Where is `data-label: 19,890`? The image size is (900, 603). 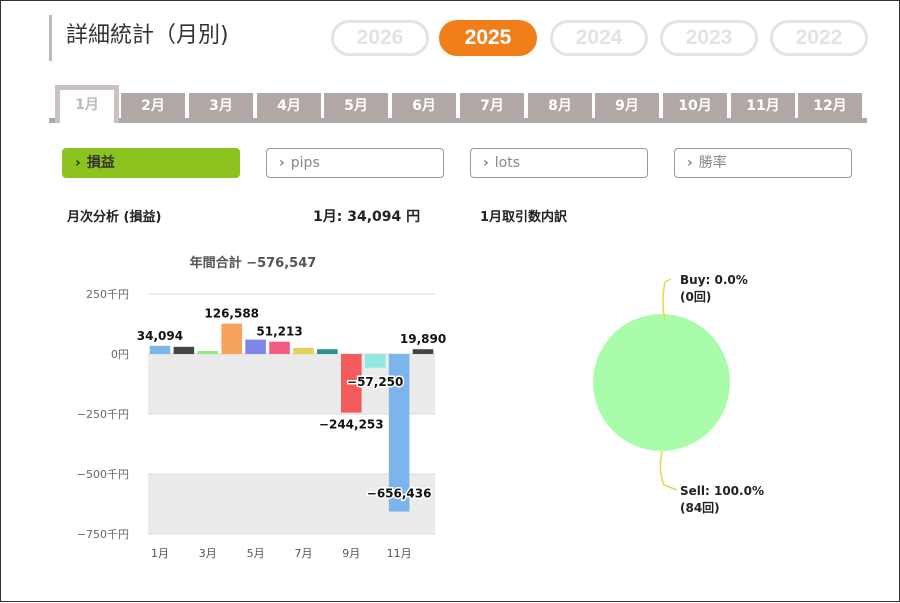
data-label: 19,890 is located at coordinates (423, 339).